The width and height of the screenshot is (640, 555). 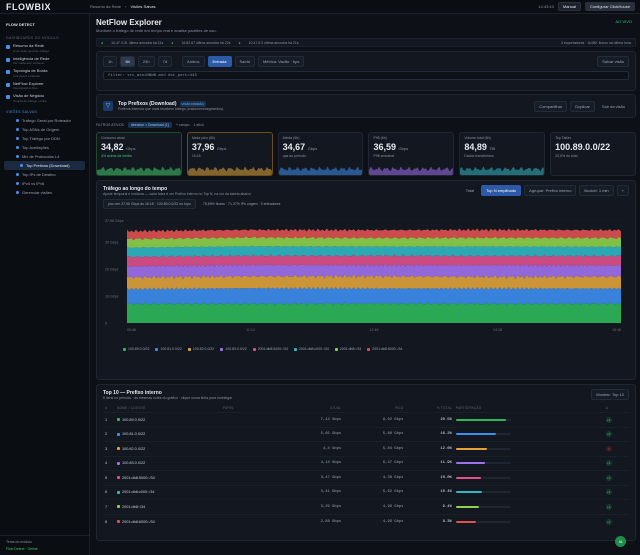 What do you see at coordinates (366, 434) in the screenshot?
I see `table-row: 2 100.81.0.0/22 5,65 Gbps 5,80 Gbps 16.2% +2` at bounding box center [366, 434].